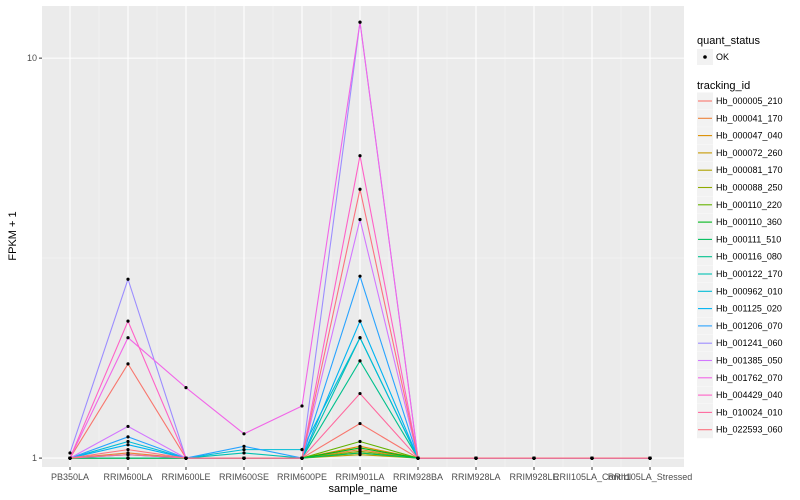  What do you see at coordinates (650, 477) in the screenshot?
I see `x-tick-label: RRII105LA_Stressed` at bounding box center [650, 477].